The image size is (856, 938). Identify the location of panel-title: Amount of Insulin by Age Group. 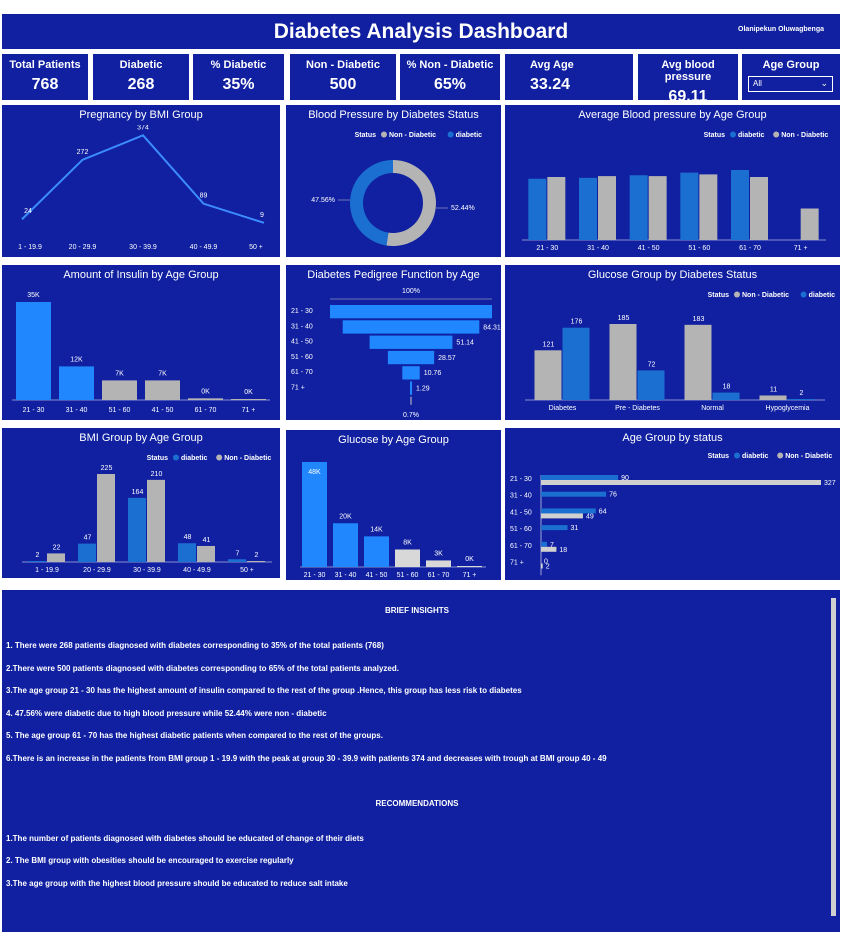
(141, 275).